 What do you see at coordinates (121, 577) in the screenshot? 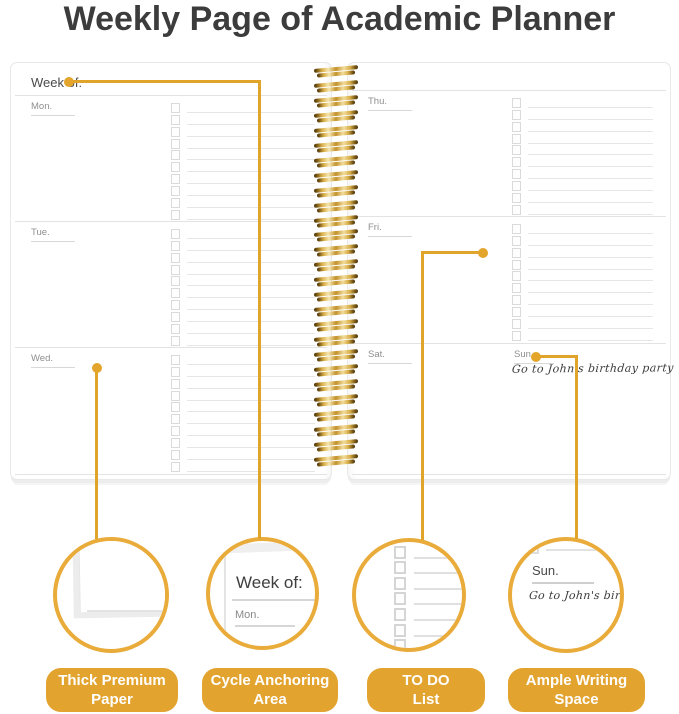
I see `paper-corner-graphic` at bounding box center [121, 577].